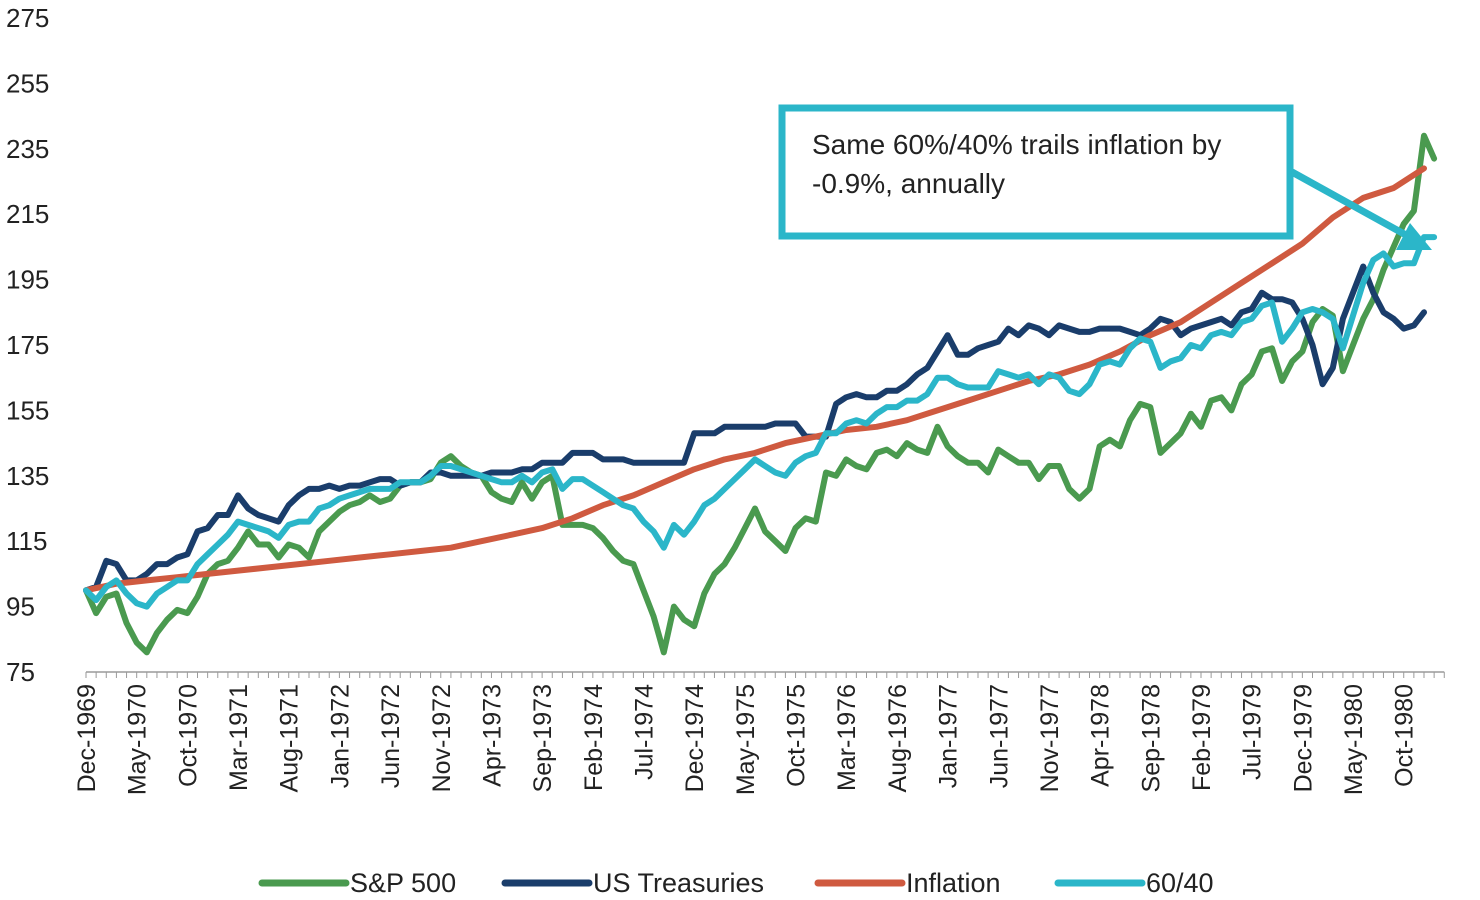 This screenshot has height=900, width=1480. Describe the element at coordinates (1202, 737) in the screenshot. I see `x-tick-label: Feb-1979` at that location.